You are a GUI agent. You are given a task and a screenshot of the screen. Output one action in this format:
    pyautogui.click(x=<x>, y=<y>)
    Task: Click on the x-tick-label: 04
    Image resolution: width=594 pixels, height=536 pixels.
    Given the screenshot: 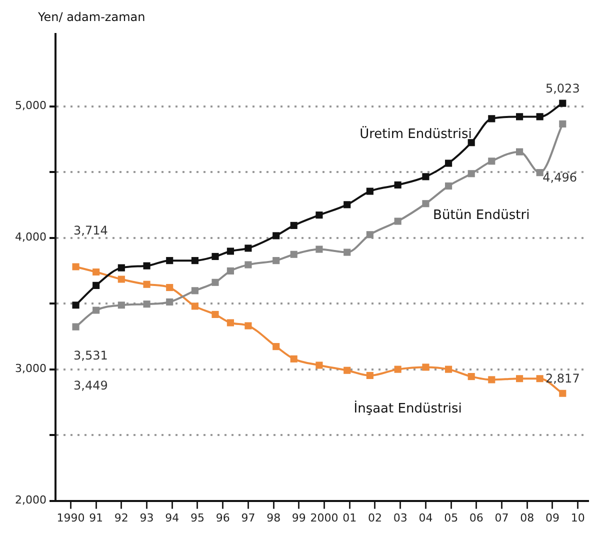 What is the action you would take?
    pyautogui.click(x=425, y=517)
    